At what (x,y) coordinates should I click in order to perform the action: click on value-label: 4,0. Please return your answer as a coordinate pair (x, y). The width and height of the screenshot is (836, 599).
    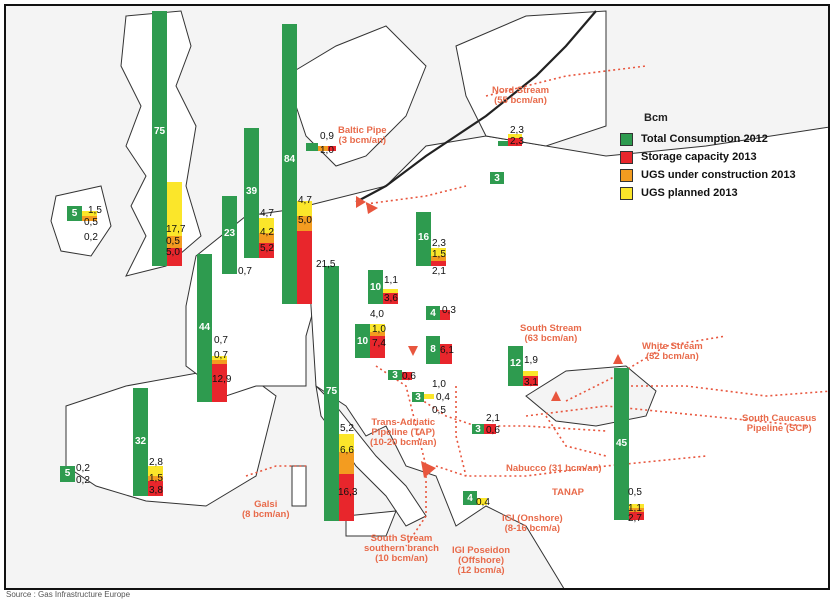
    Looking at the image, I should click on (377, 314).